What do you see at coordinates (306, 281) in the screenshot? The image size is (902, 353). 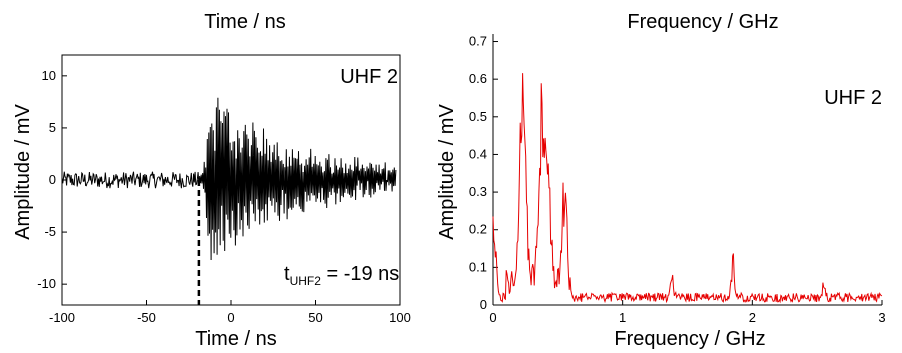 I see `annotation-subscript: UHF2` at bounding box center [306, 281].